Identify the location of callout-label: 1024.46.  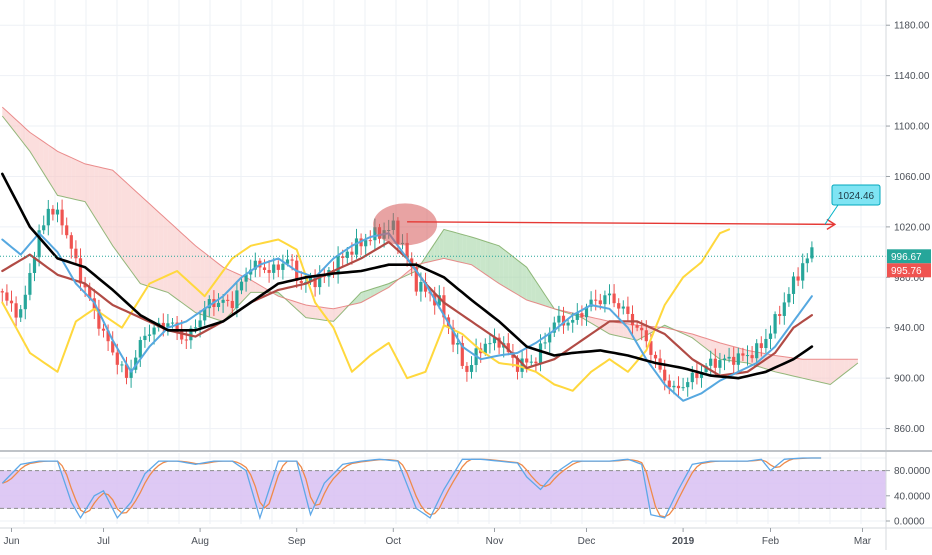
(856, 196).